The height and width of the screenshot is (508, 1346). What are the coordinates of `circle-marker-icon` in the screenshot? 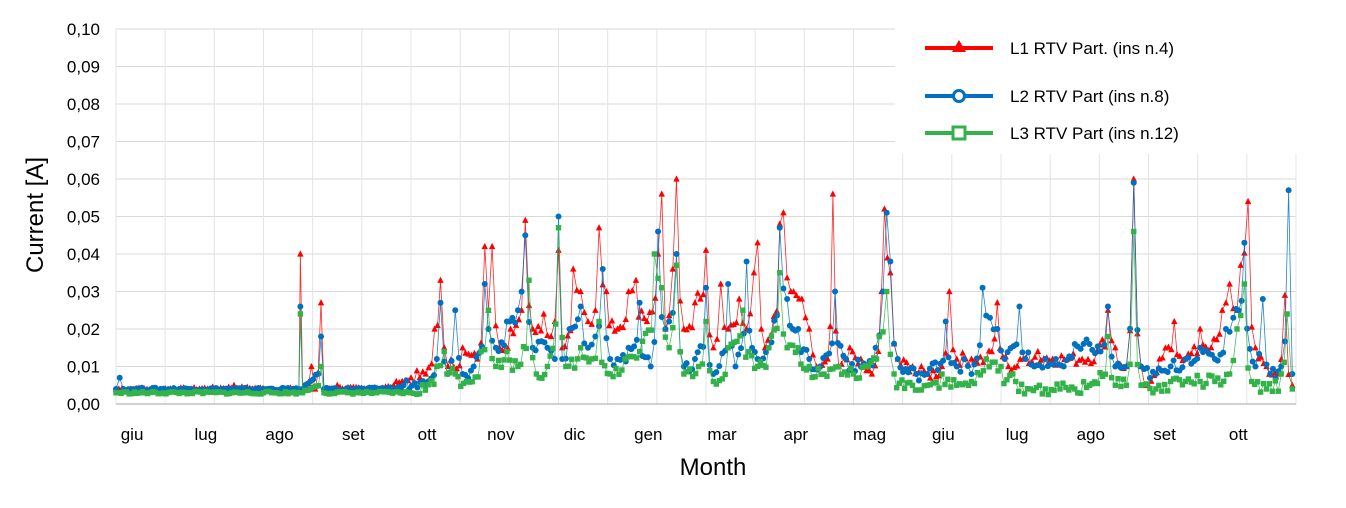 It's located at (959, 96).